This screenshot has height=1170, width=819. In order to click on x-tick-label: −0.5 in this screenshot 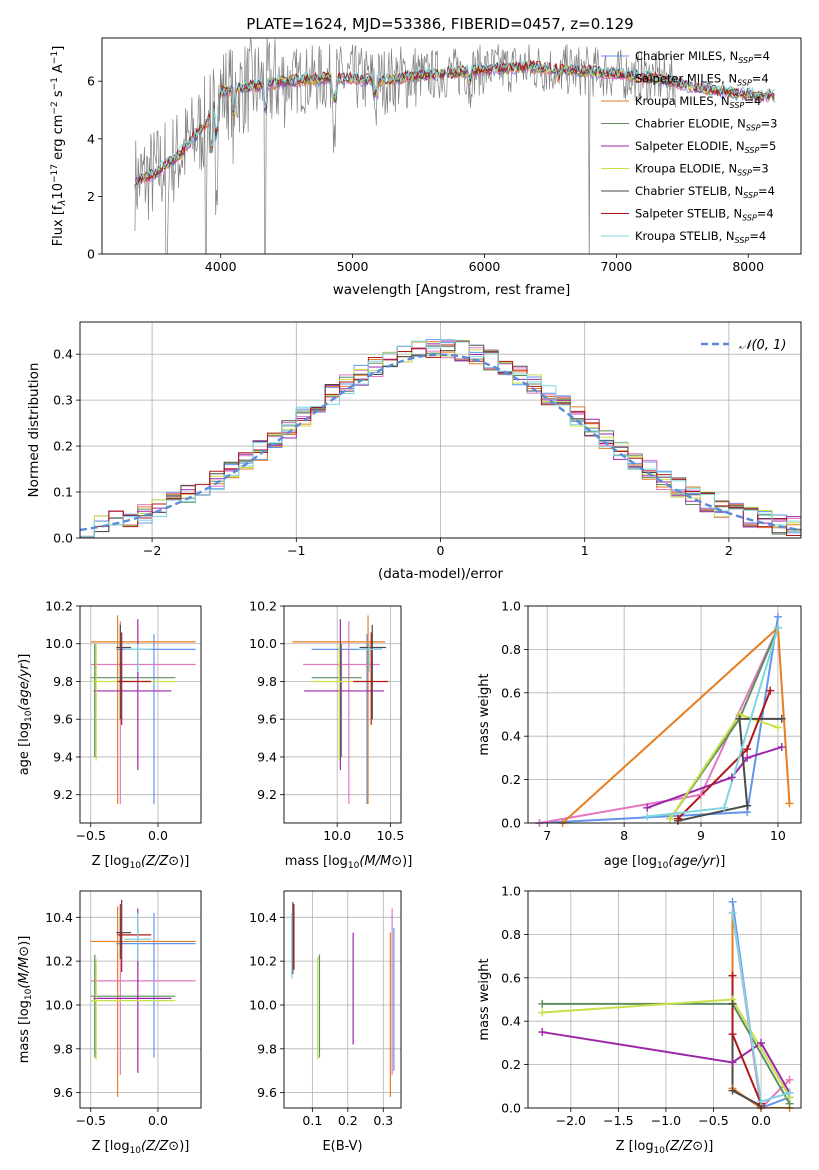, I will do `click(91, 835)`.